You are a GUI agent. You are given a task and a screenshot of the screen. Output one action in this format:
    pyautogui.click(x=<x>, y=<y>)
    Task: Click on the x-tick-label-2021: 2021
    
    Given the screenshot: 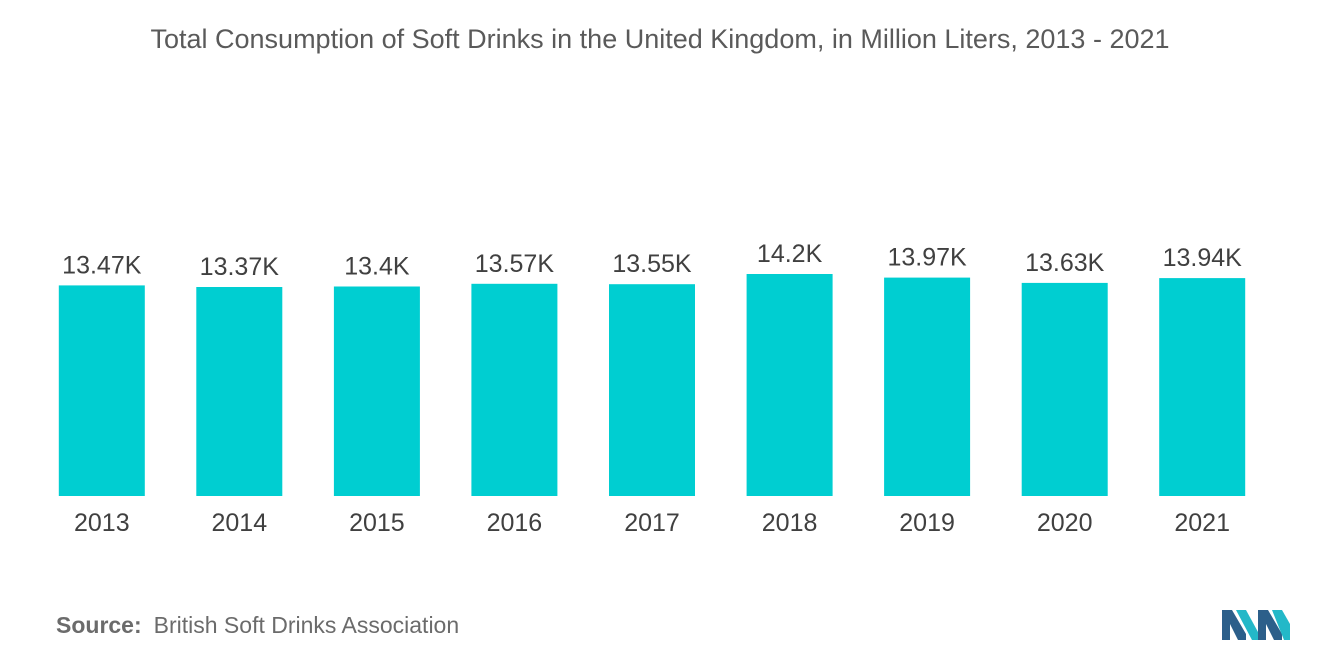 What is the action you would take?
    pyautogui.click(x=1202, y=523)
    